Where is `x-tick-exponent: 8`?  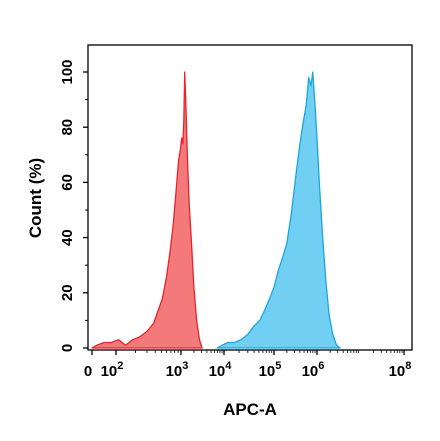
x-tick-exponent: 8 is located at coordinates (408, 366).